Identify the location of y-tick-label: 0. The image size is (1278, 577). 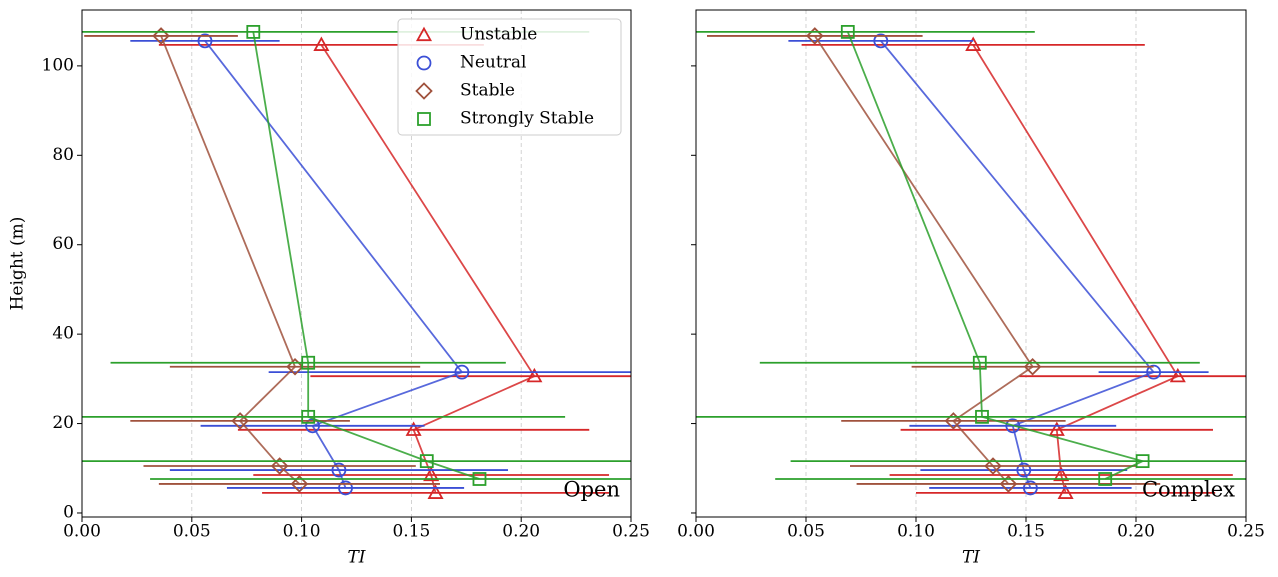
(68, 512).